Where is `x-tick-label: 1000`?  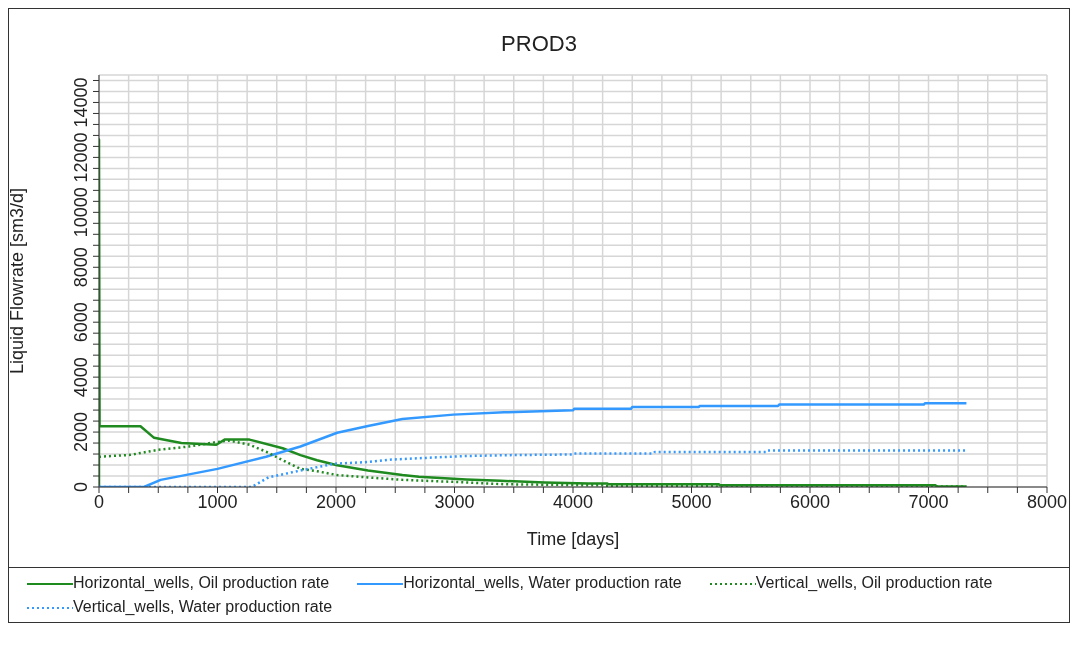
x-tick-label: 1000 is located at coordinates (217, 501).